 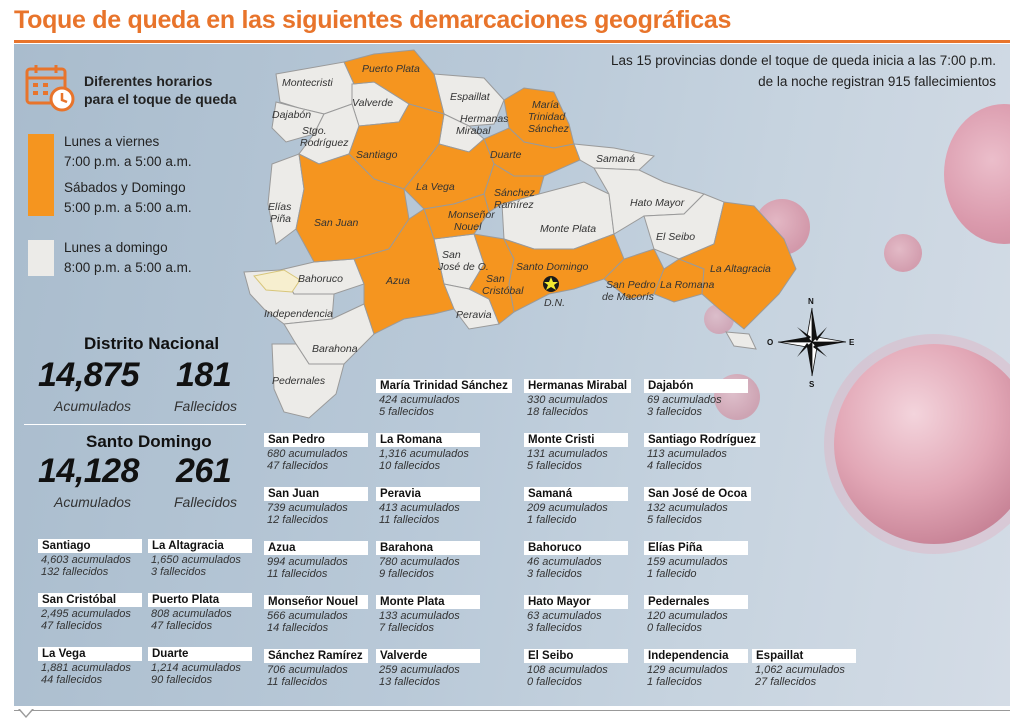 I want to click on province-card-acumulados: 131 acumulados, so click(x=567, y=454).